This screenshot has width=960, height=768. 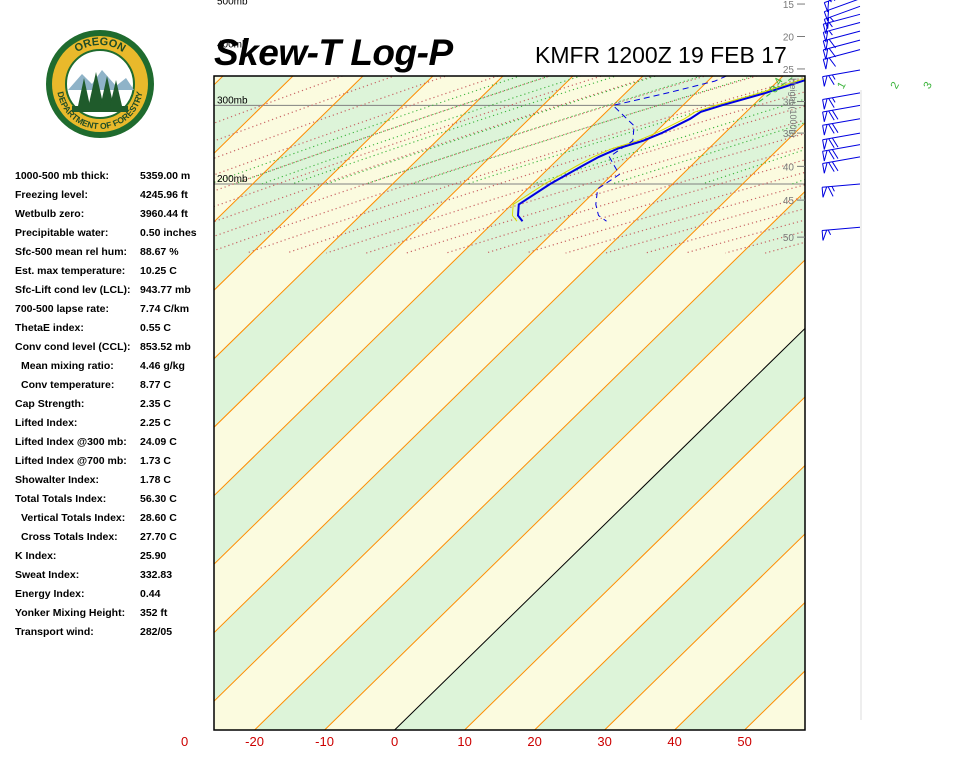 I want to click on index-value: 1.73 C, so click(x=155, y=461).